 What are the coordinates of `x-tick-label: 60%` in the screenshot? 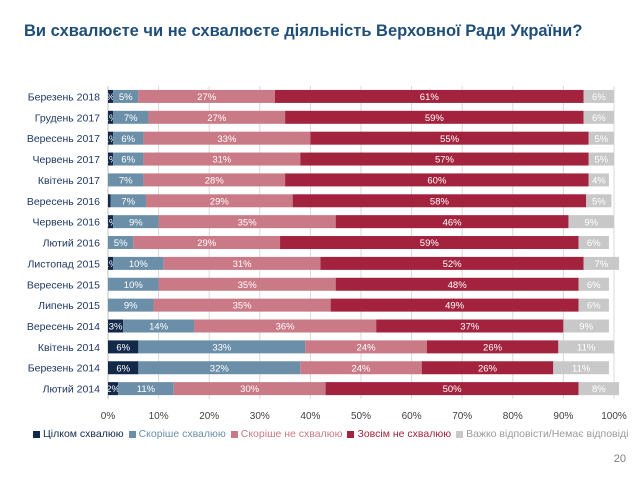 It's located at (412, 416).